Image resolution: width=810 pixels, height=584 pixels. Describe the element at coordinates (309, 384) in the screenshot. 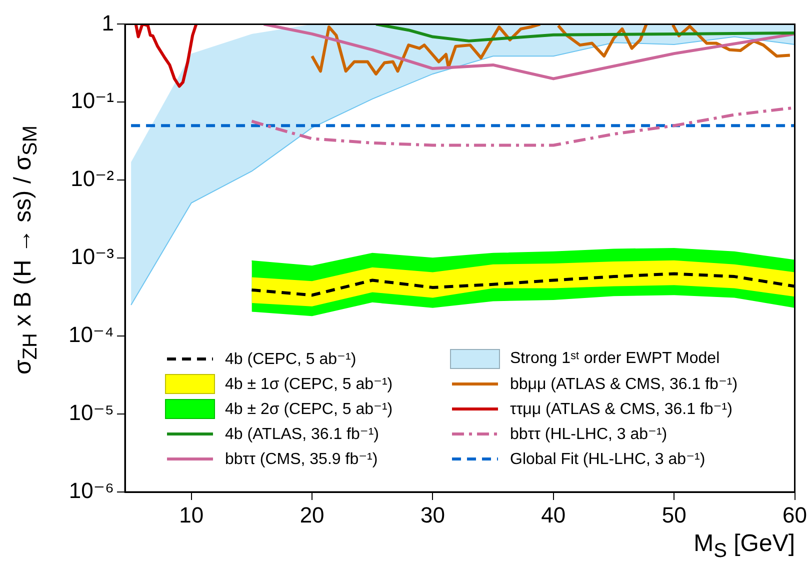

I see `legend-label: 4b ± 1σ (CEPC, 5 ab⁻¹)` at that location.